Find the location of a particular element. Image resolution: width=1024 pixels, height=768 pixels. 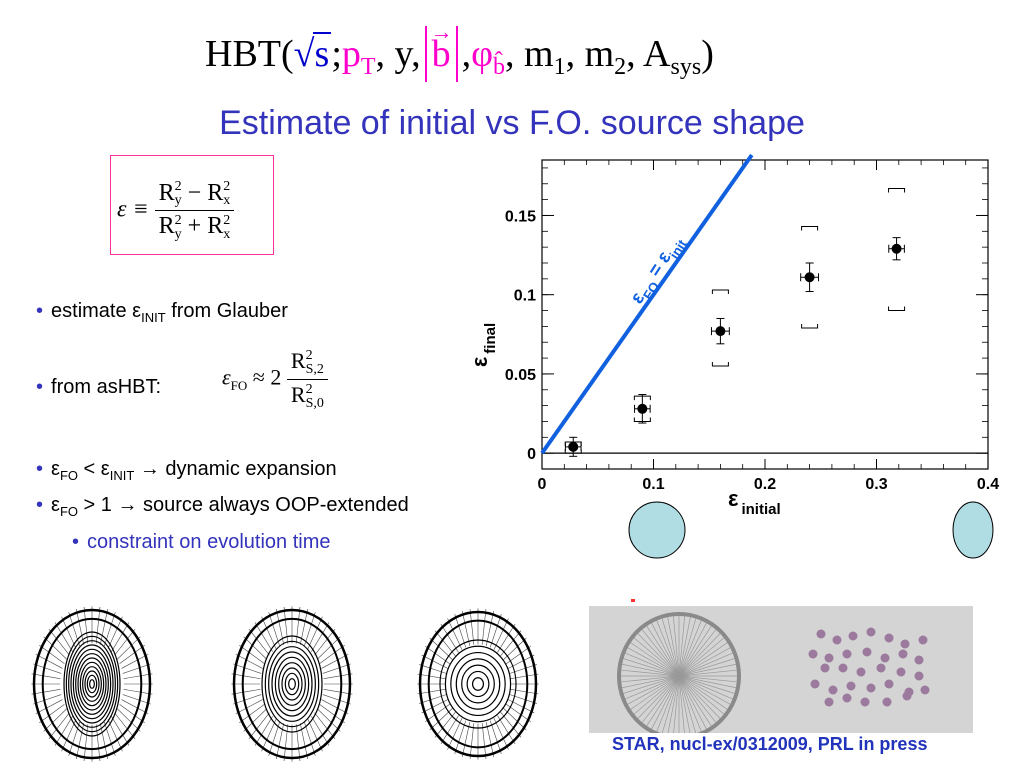

b4-eps: ε is located at coordinates (55, 505).